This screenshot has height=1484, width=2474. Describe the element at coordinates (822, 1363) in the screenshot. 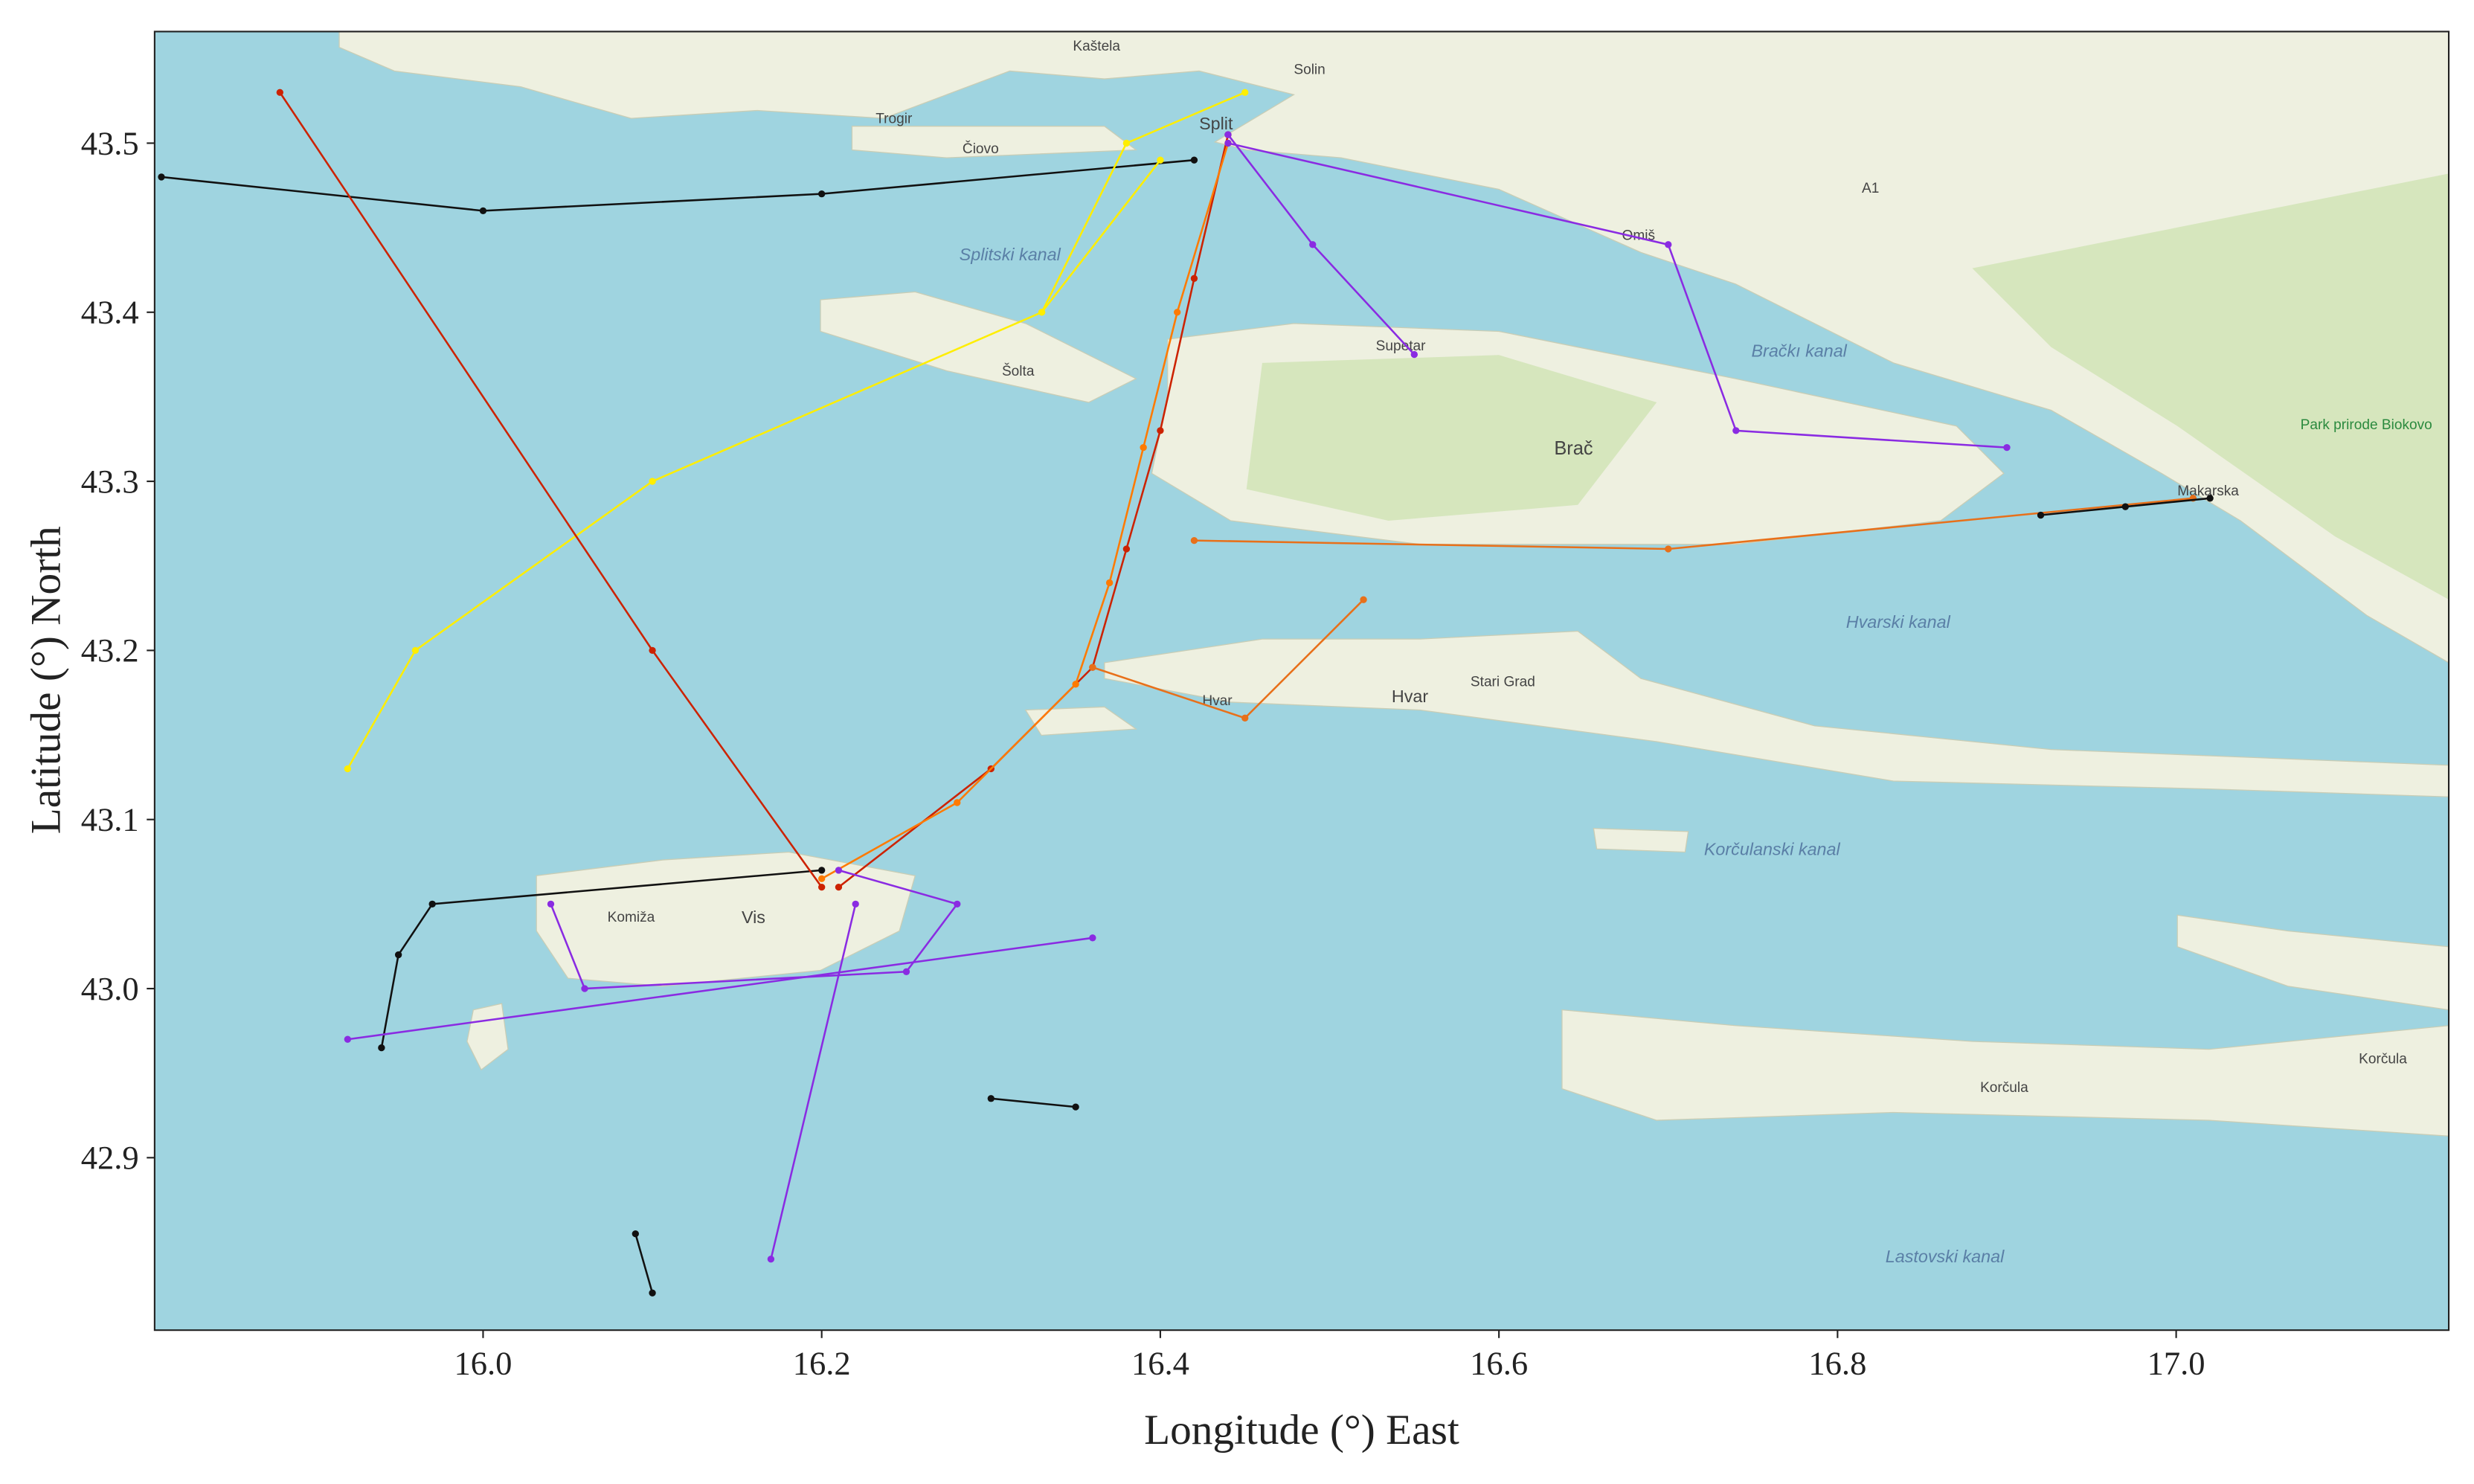

I see `x-tick-label: 16.2` at that location.